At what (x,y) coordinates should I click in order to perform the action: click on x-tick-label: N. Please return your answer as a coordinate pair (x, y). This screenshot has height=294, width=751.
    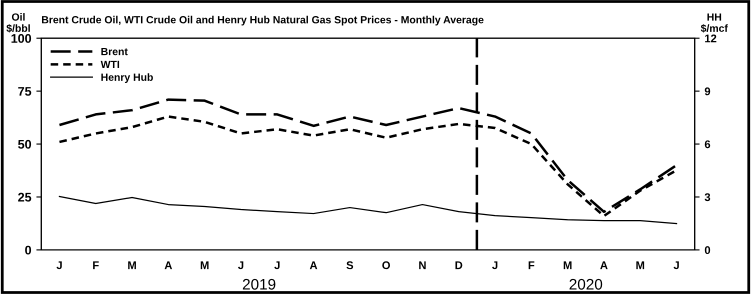
    Looking at the image, I should click on (422, 265).